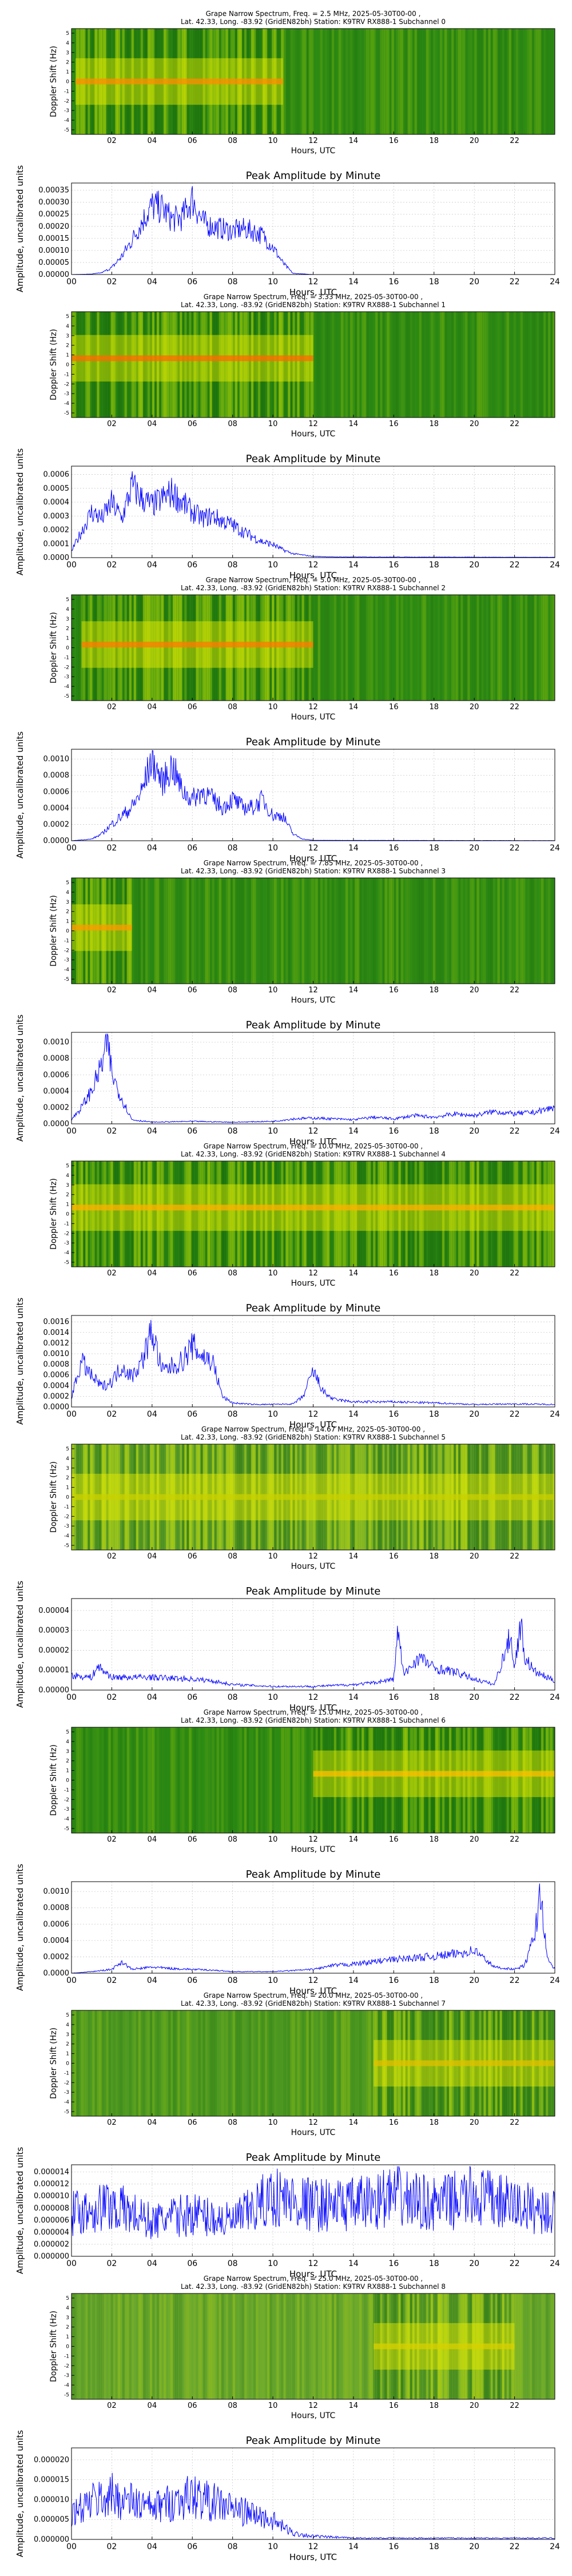  I want to click on line-ytick-label: 0.00000, so click(53, 1690).